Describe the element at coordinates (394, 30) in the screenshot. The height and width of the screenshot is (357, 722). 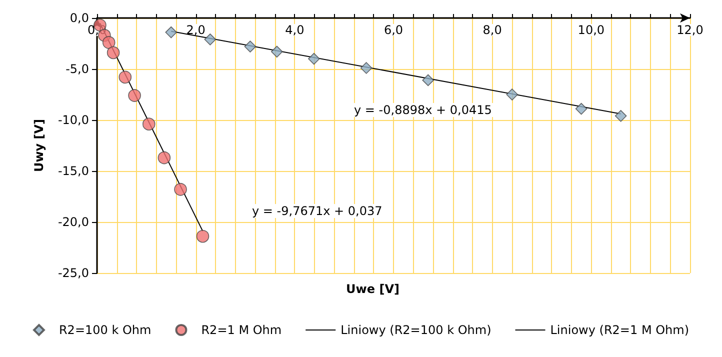
I see `x-tick-label: 6,0` at that location.